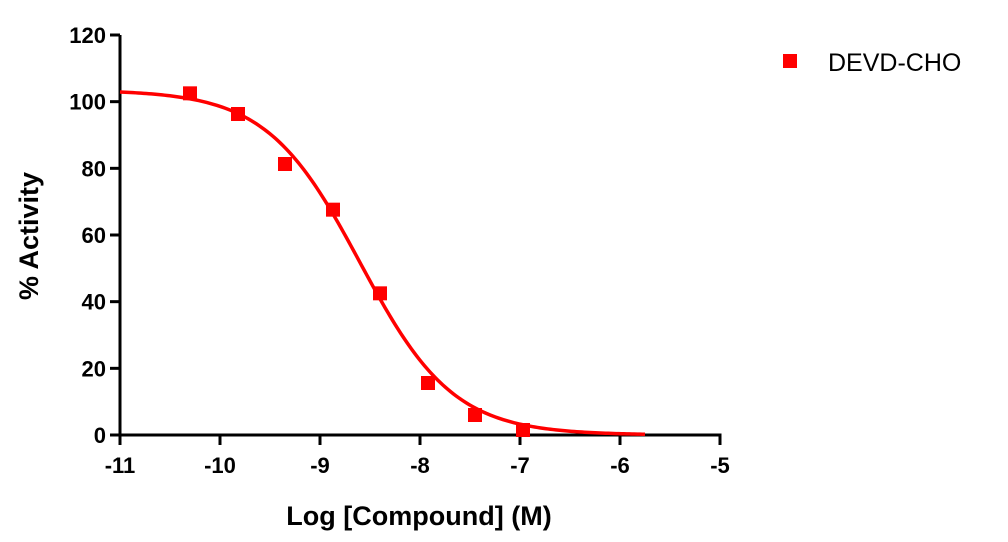 The image size is (1008, 542). I want to click on x-tick-label: -10, so click(220, 465).